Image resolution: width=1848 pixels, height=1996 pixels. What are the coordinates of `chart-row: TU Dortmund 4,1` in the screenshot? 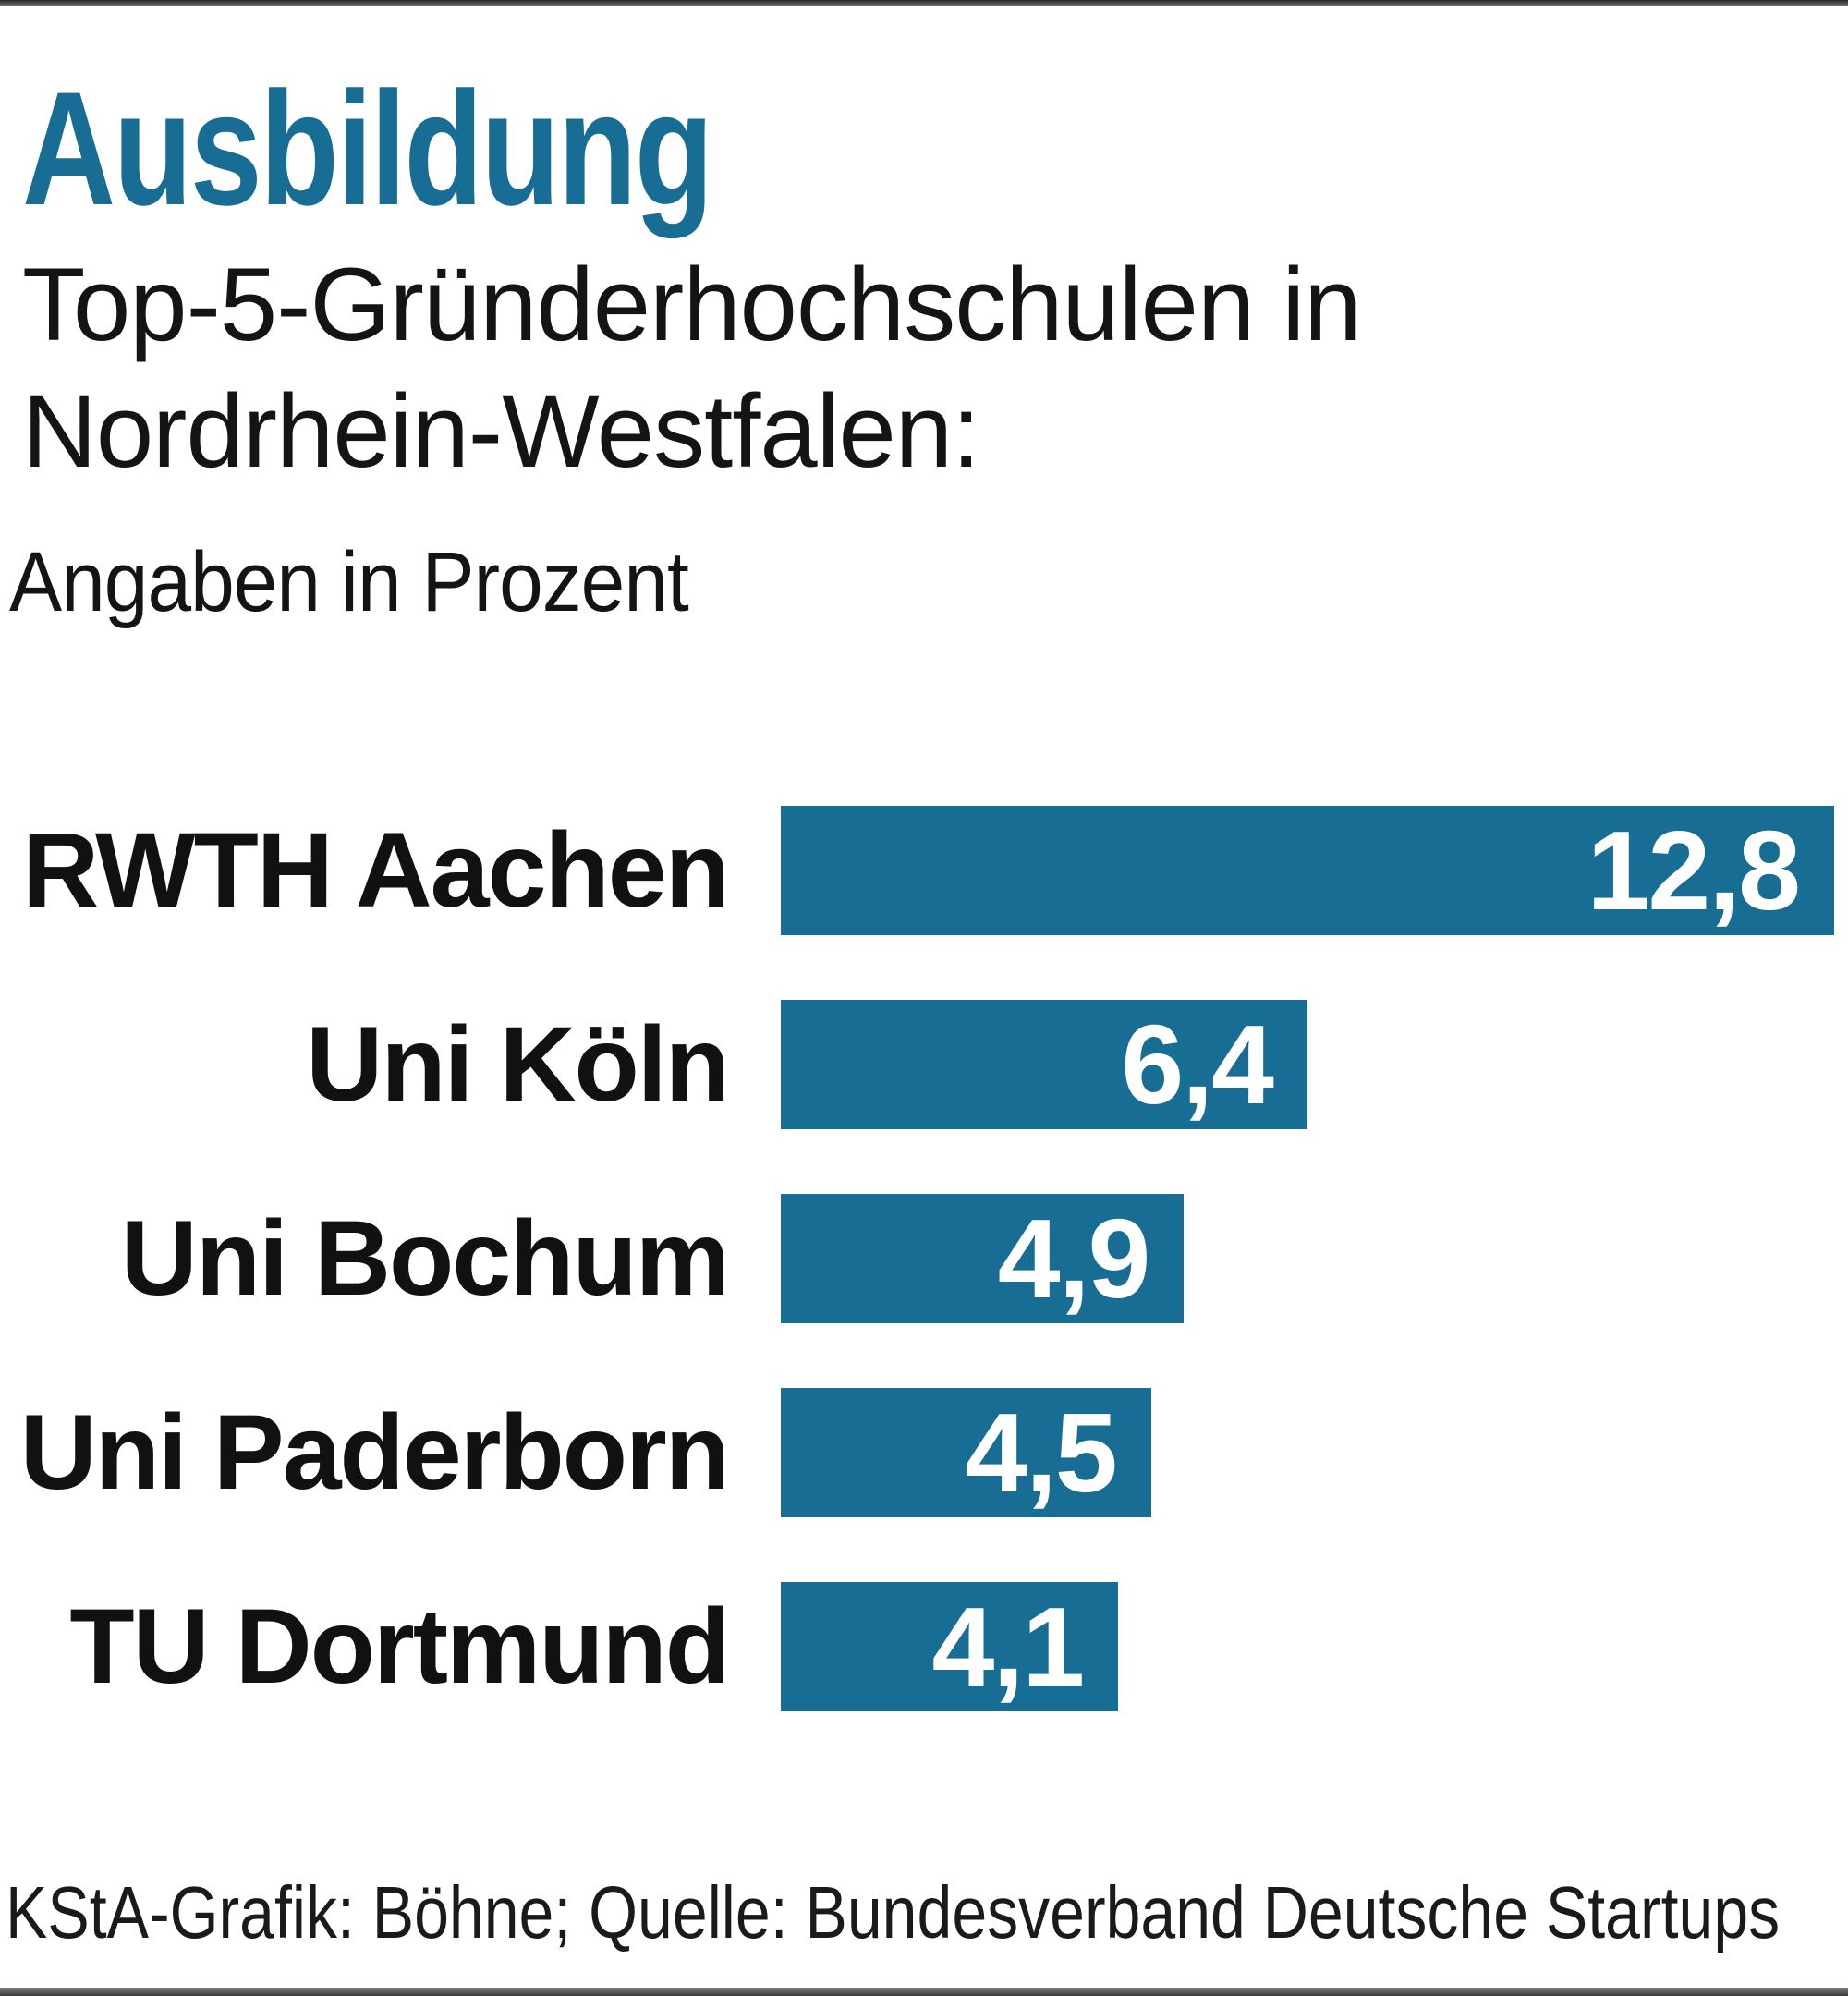 It's located at (917, 1646).